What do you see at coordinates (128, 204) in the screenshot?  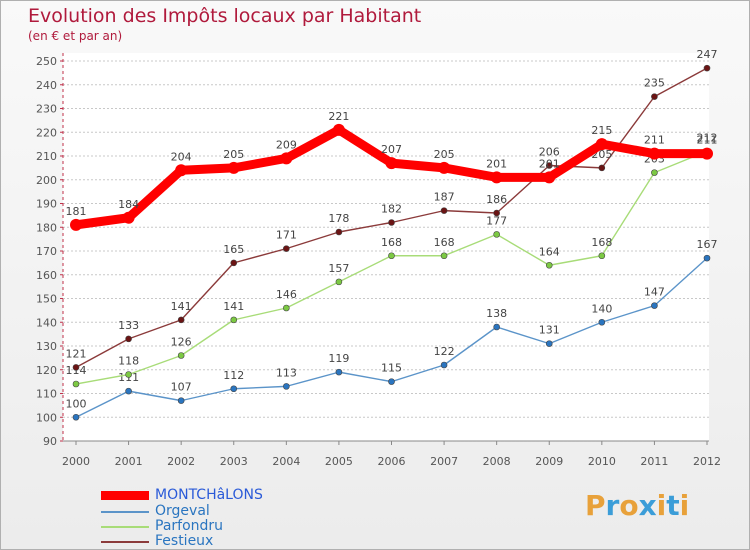 I see `data-label: 184` at bounding box center [128, 204].